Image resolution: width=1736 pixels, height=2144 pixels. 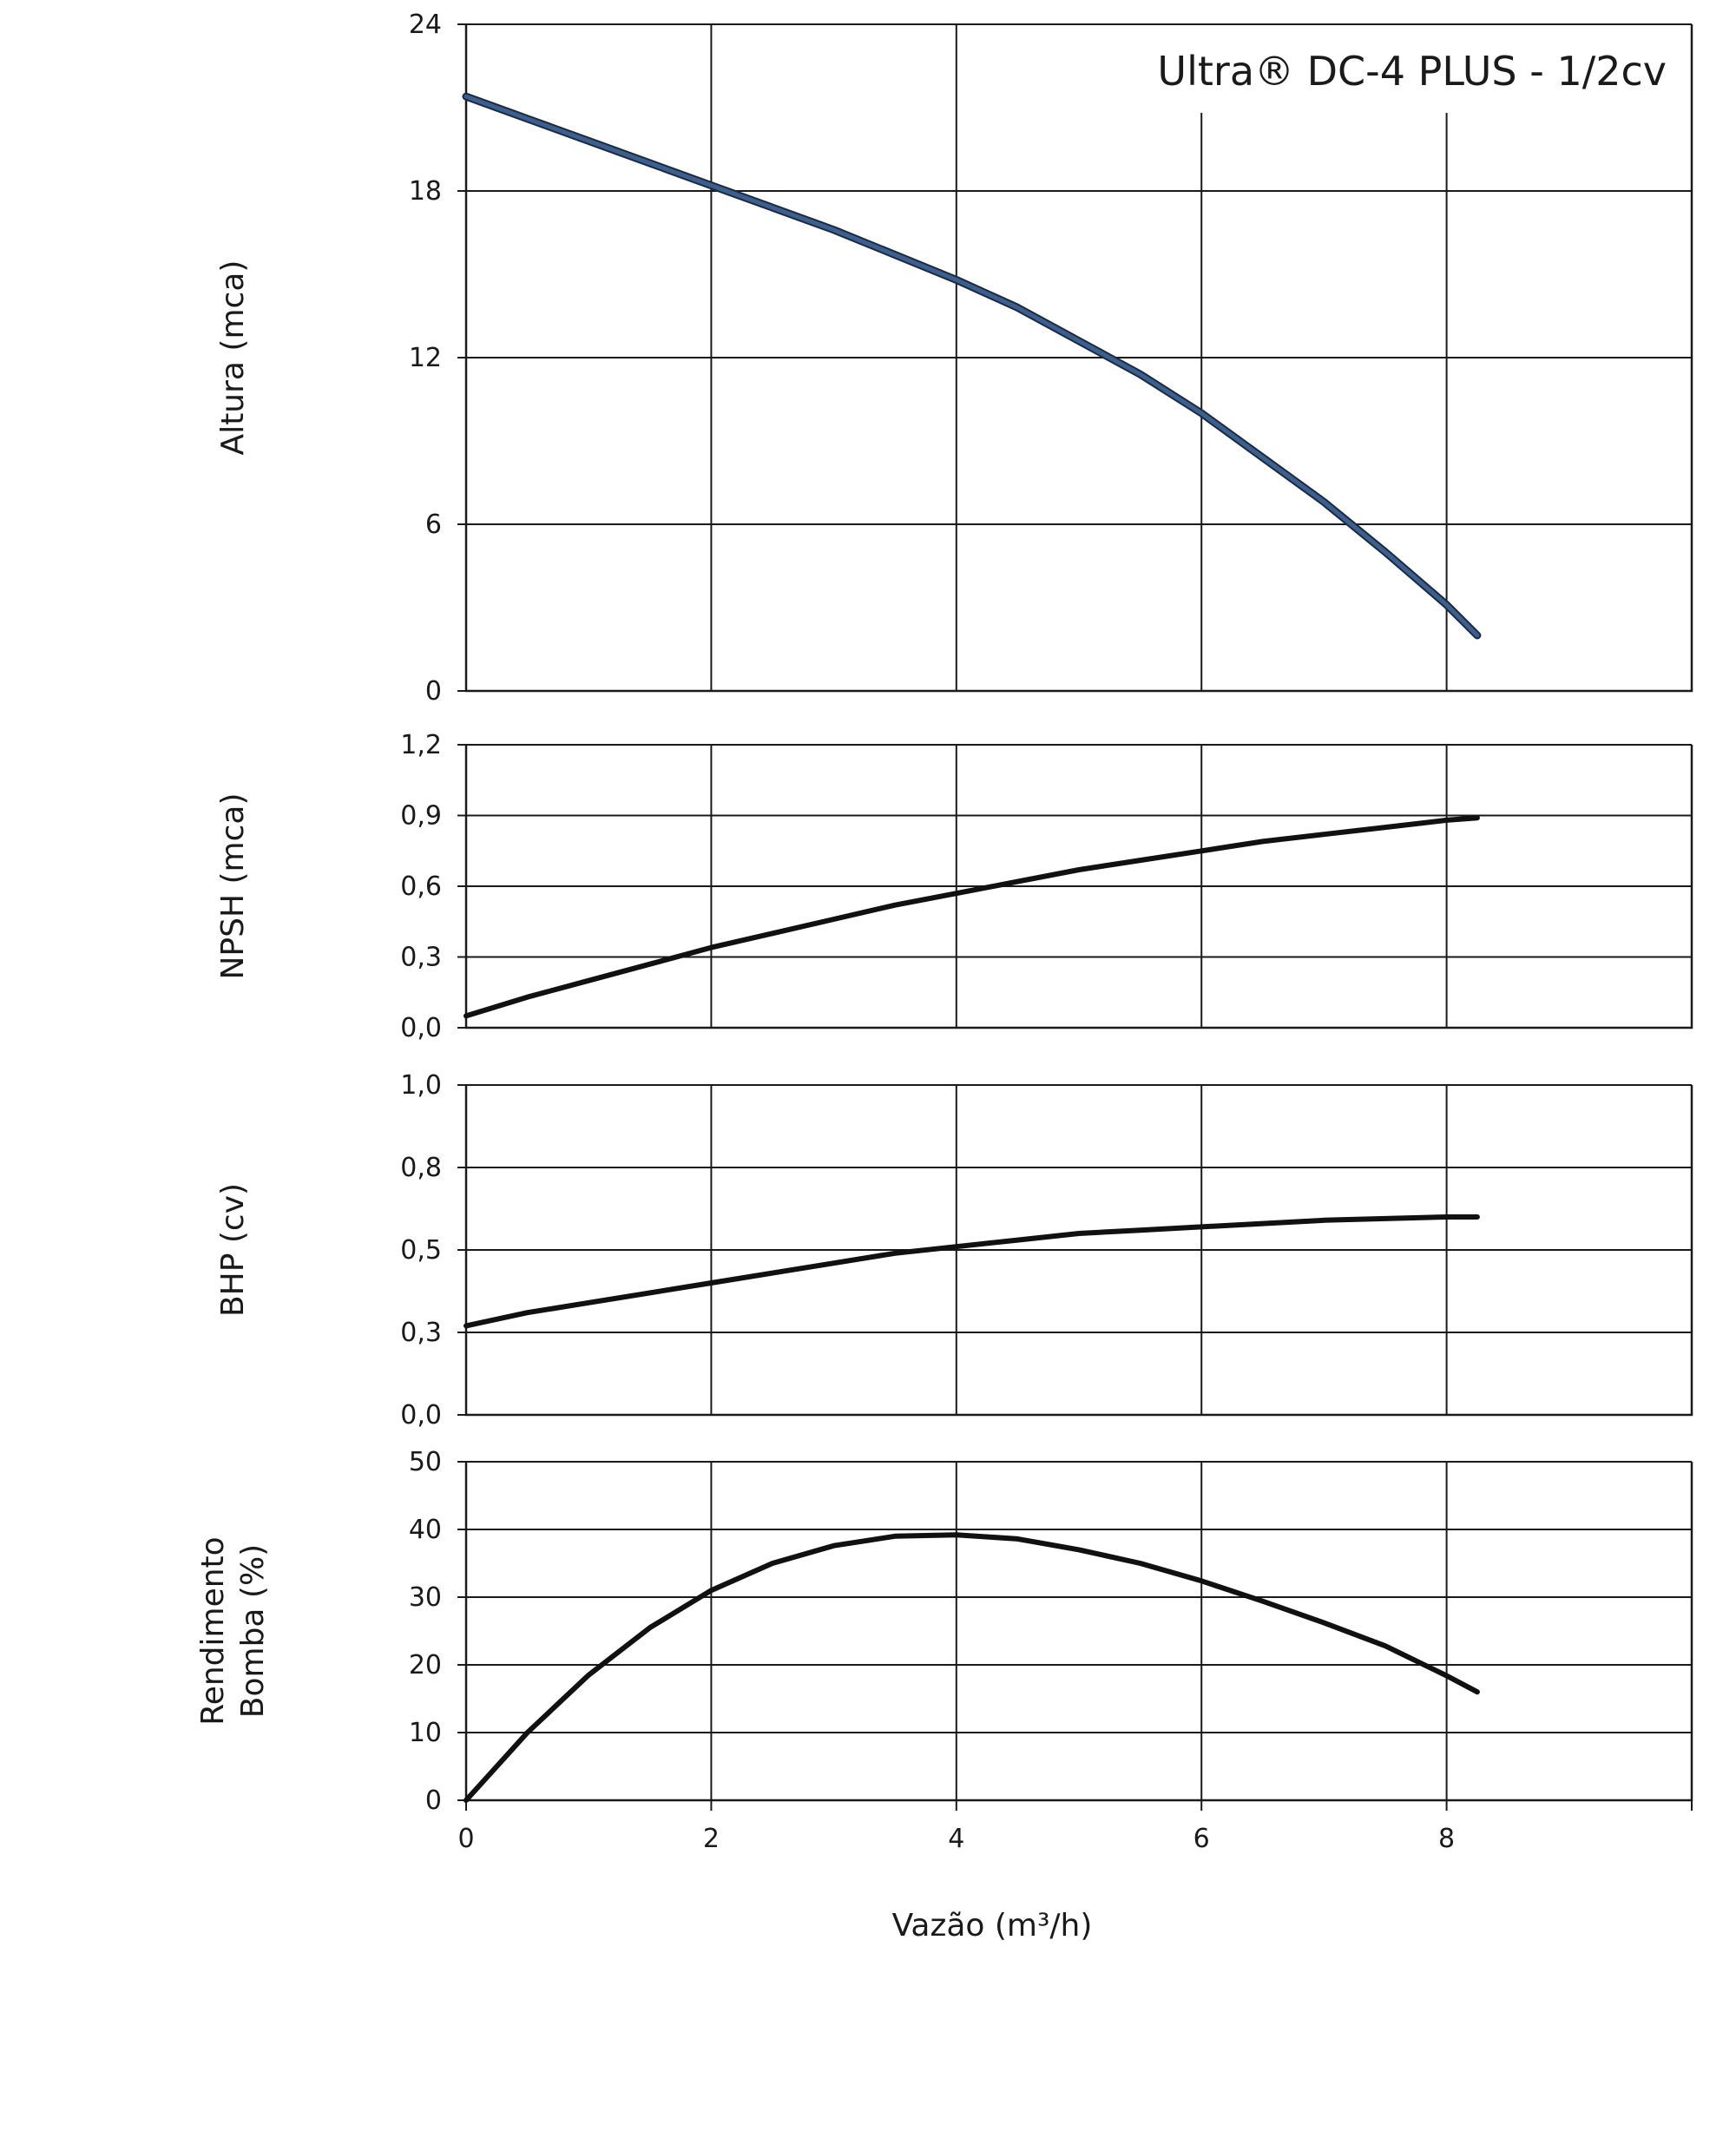 I want to click on y-axis-label: NPSH (mca), so click(x=233, y=886).